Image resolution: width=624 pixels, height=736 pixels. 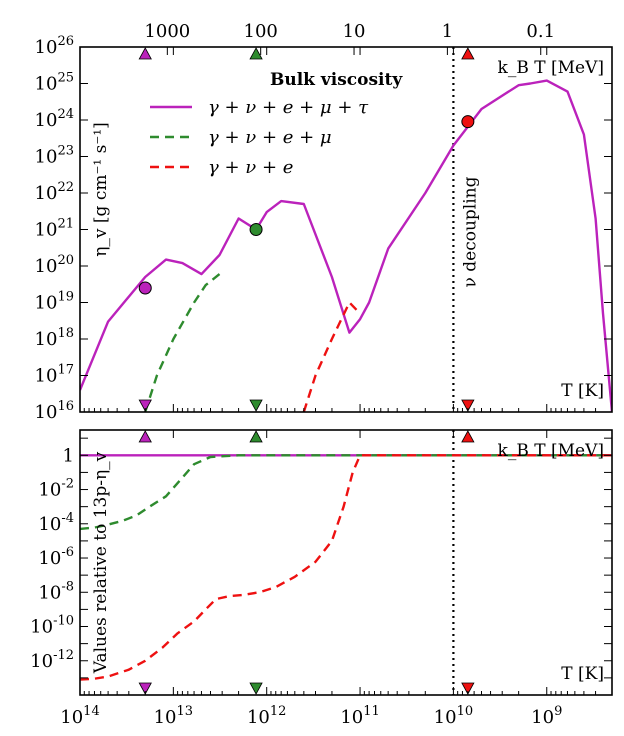 What do you see at coordinates (54, 192) in the screenshot?
I see `y-tick-label: 10²²` at bounding box center [54, 192].